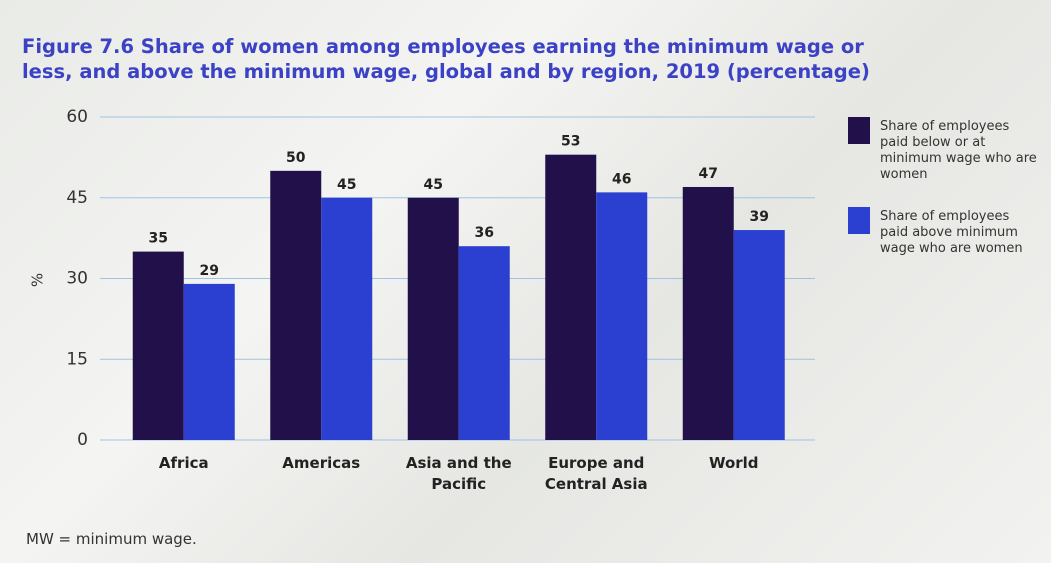 Image resolution: width=1051 pixels, height=563 pixels. I want to click on x-tick-label: World, so click(733, 463).